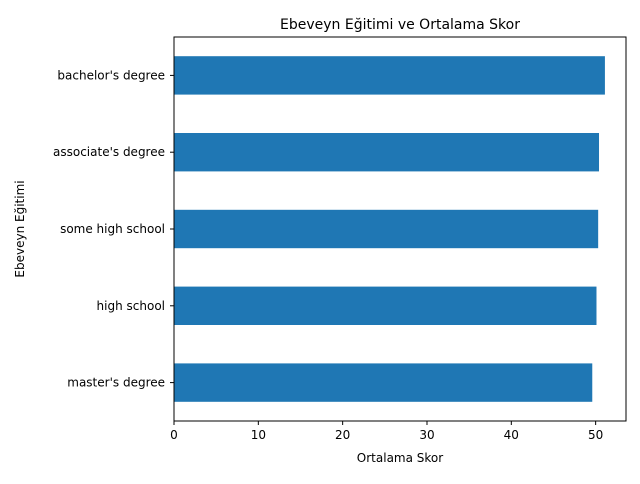 The image size is (640, 484). I want to click on x-axis-label: Ortalama Skor, so click(400, 458).